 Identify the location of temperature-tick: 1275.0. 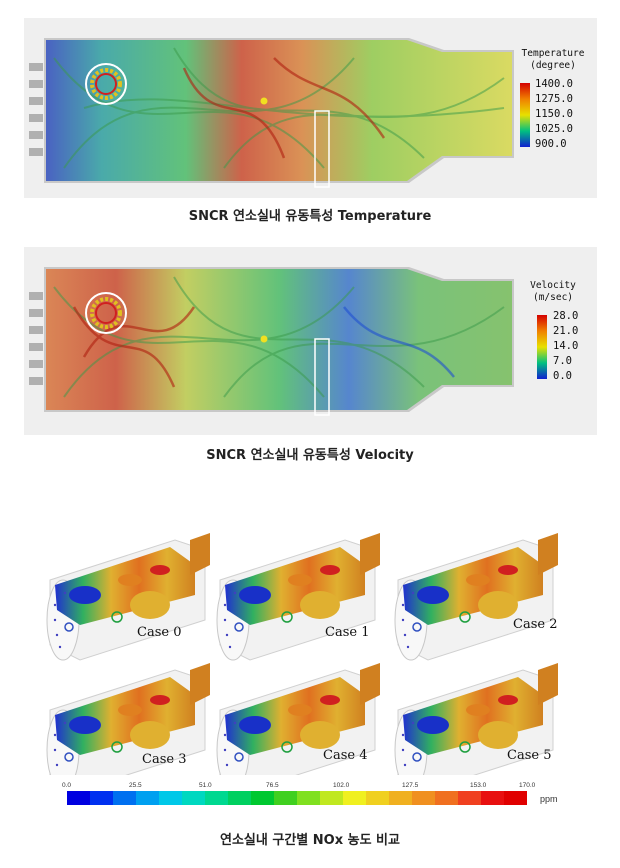
(554, 99).